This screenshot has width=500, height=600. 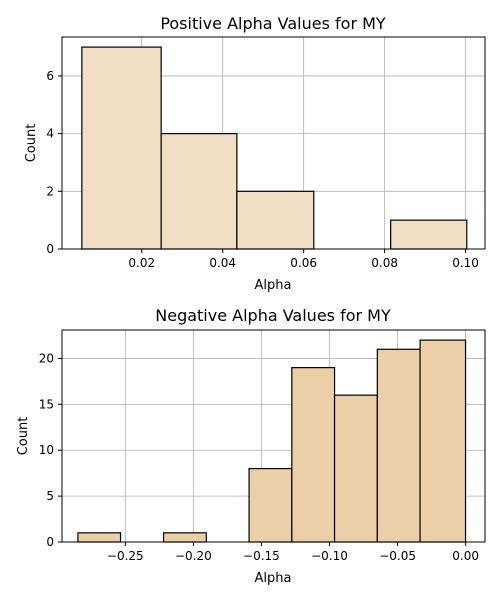 What do you see at coordinates (465, 556) in the screenshot?
I see `negative-xtick-label-5: 0.00` at bounding box center [465, 556].